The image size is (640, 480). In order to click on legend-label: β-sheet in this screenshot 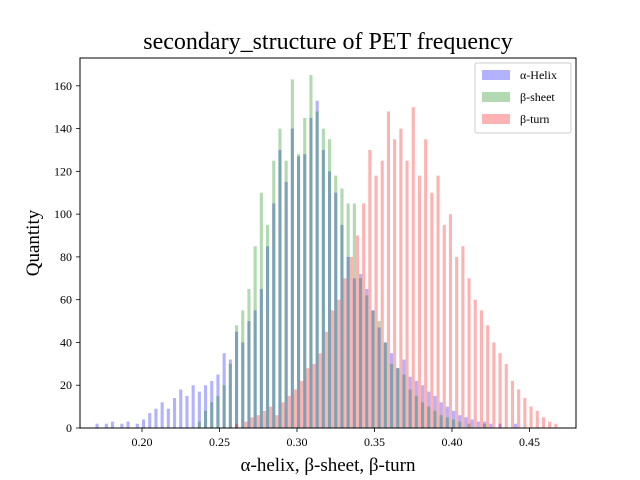, I will do `click(537, 97)`.